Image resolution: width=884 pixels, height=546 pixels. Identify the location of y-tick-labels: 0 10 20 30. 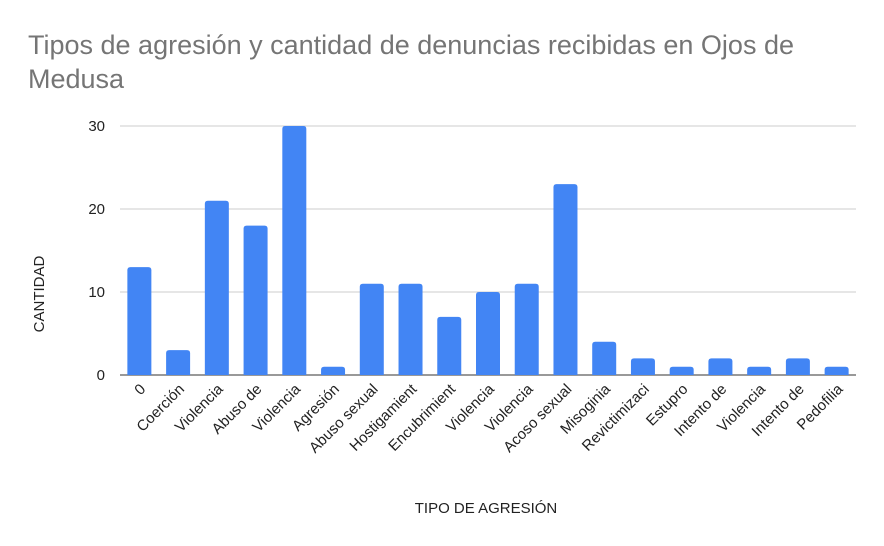
(96, 251).